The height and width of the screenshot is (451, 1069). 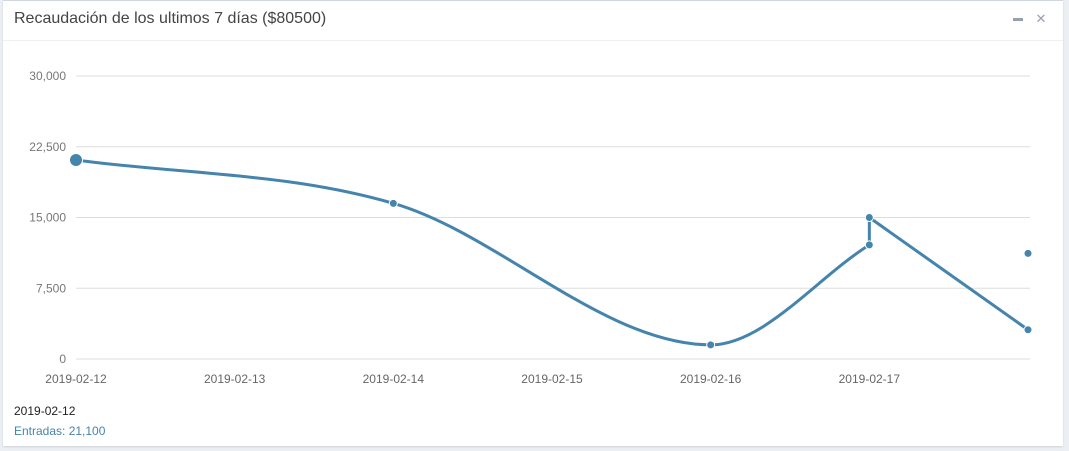 I want to click on x-tick-label: 2019-02-12, so click(x=76, y=379).